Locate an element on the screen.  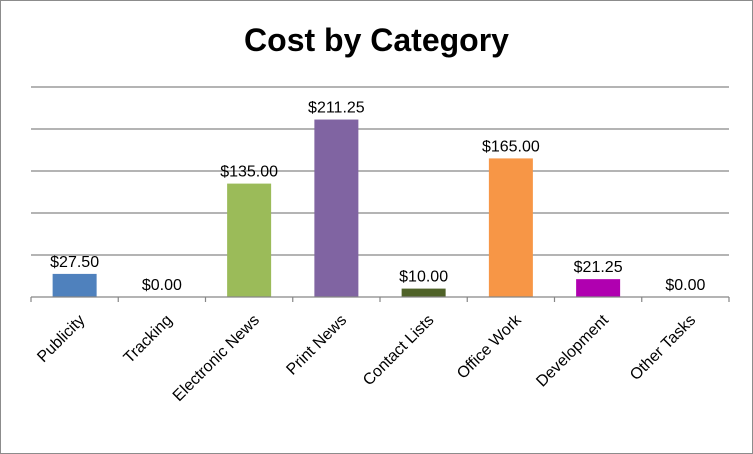
data-label: $10.00 is located at coordinates (423, 277).